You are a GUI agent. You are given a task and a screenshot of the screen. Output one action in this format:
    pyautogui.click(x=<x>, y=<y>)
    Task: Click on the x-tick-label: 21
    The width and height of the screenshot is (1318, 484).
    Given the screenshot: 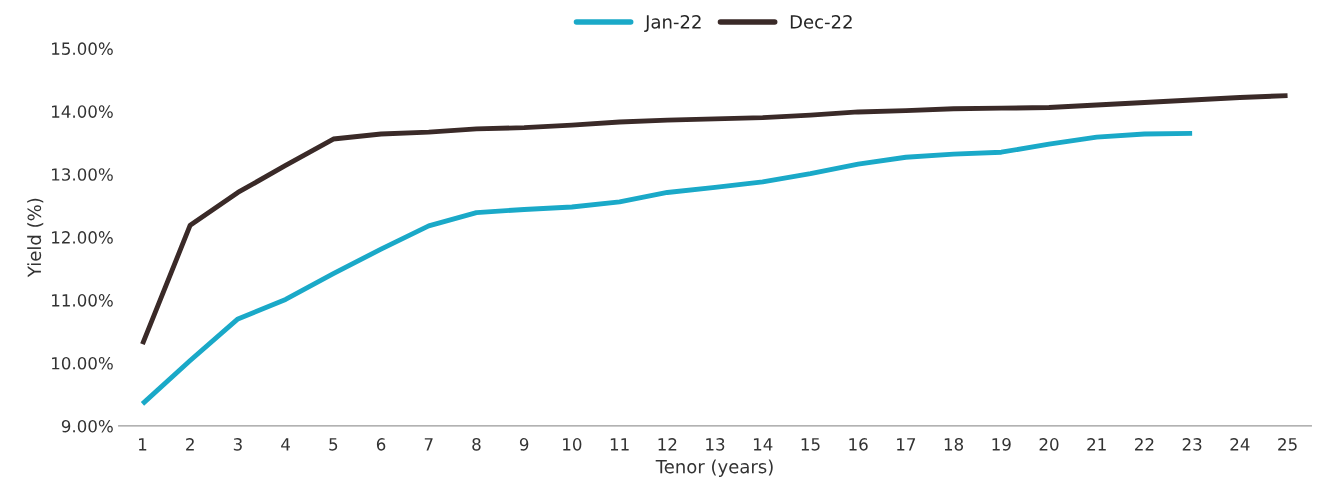 What is the action you would take?
    pyautogui.click(x=1096, y=444)
    